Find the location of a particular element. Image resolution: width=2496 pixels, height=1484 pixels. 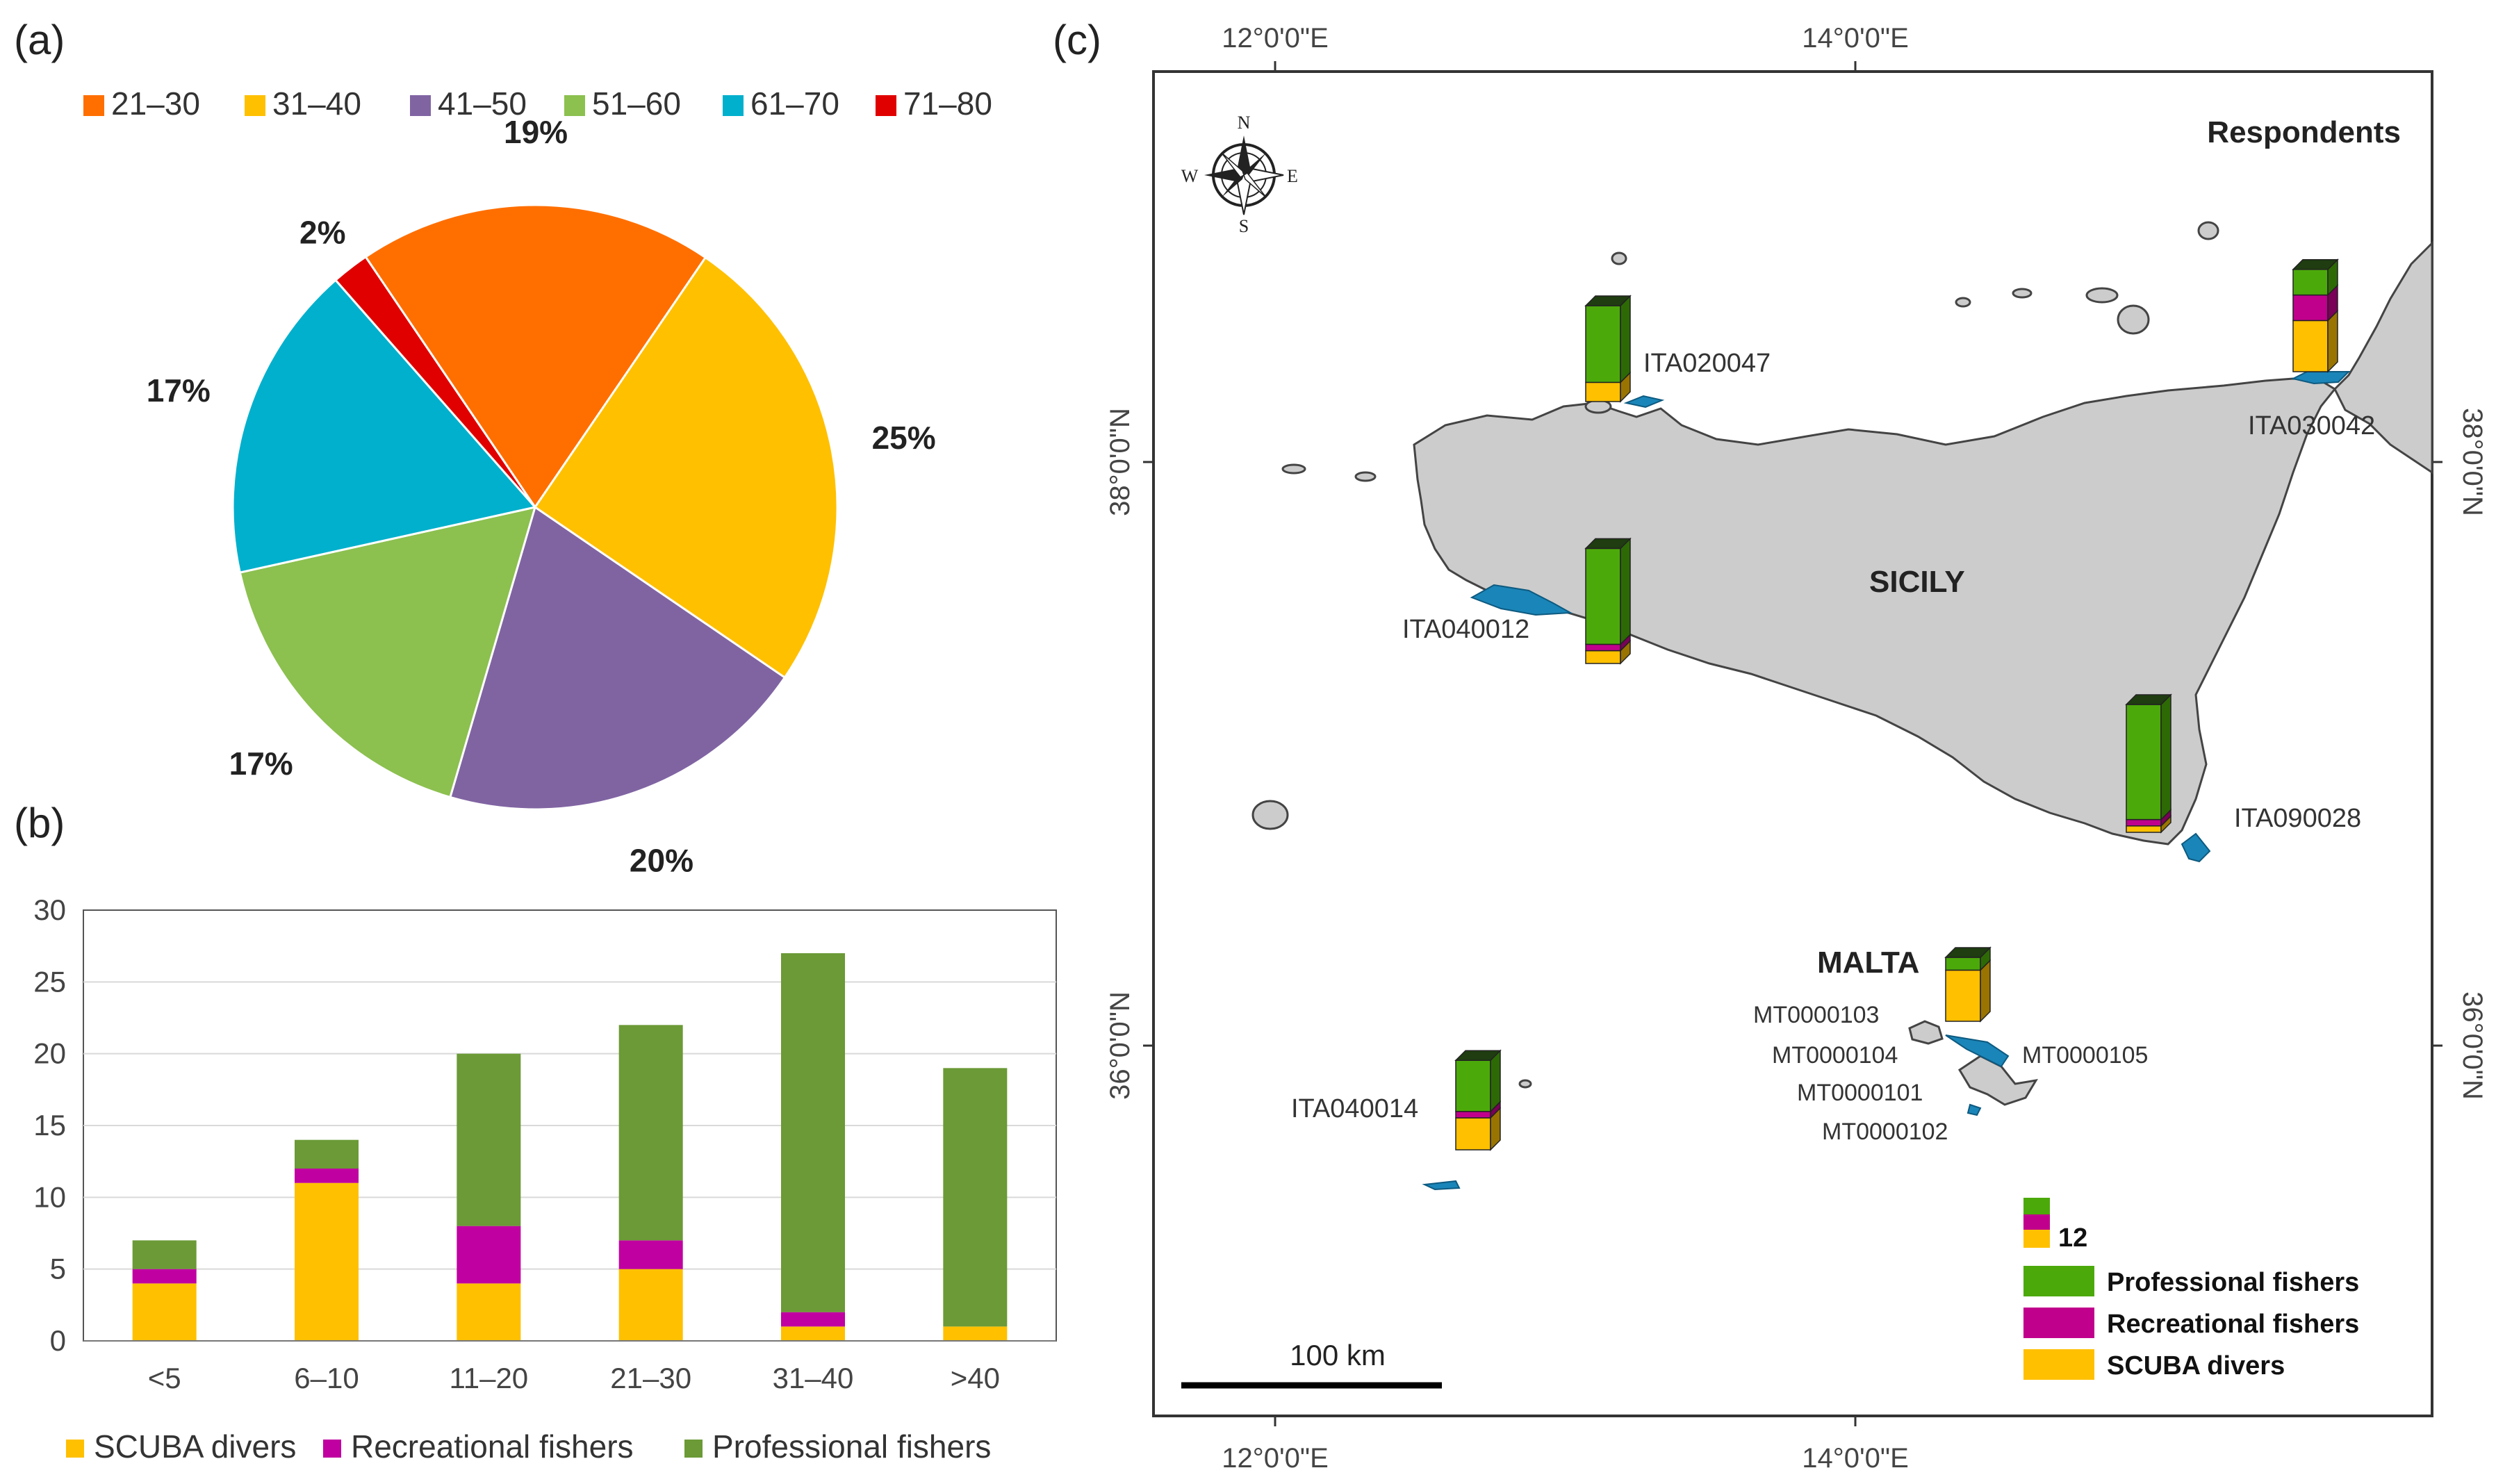

pie-label-71-80: 2% is located at coordinates (322, 232).